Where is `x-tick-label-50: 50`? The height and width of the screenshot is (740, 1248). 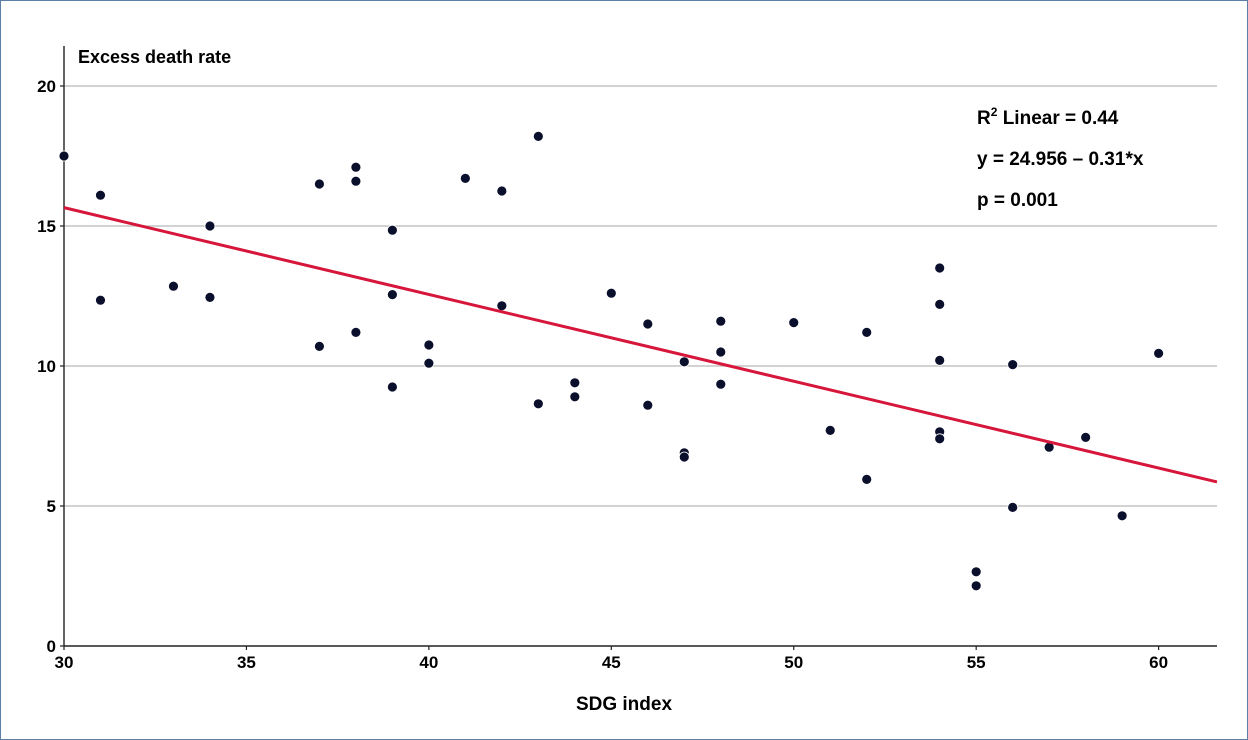
x-tick-label-50: 50 is located at coordinates (793, 662).